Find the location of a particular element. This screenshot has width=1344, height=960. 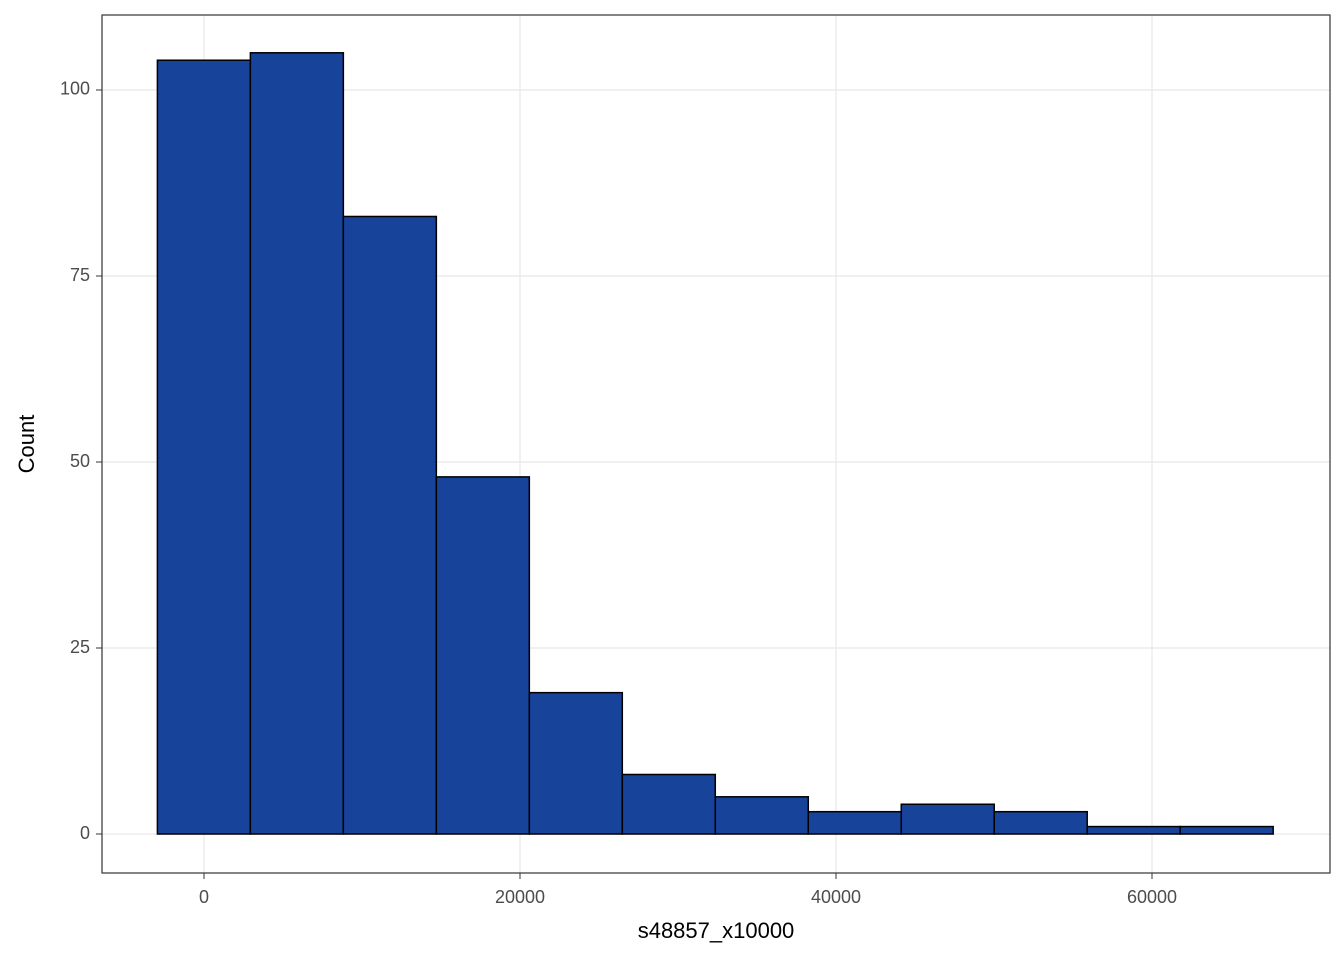

y-tick-label: 75 is located at coordinates (80, 275).